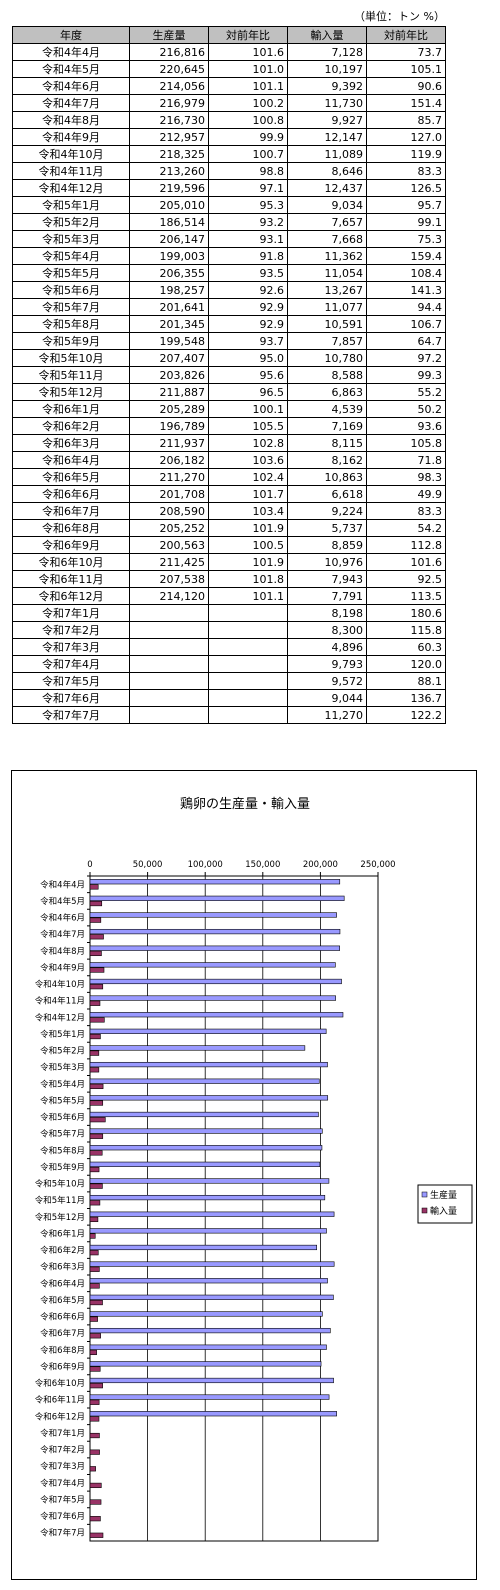  Describe the element at coordinates (62, 901) in the screenshot. I see `y-tick-label: 令和4年5月` at that location.